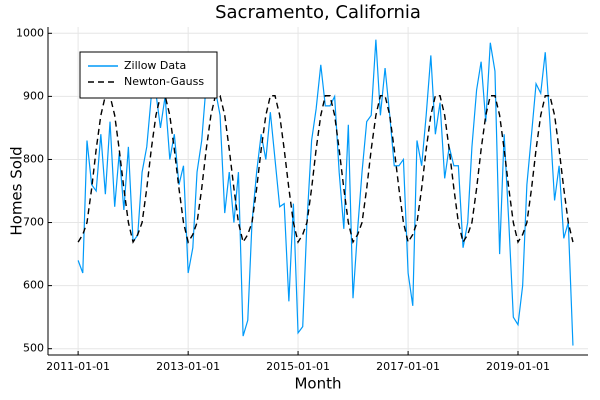 Image resolution: width=600 pixels, height=400 pixels. I want to click on x-tick-label: 2011-01-01, so click(78, 366).